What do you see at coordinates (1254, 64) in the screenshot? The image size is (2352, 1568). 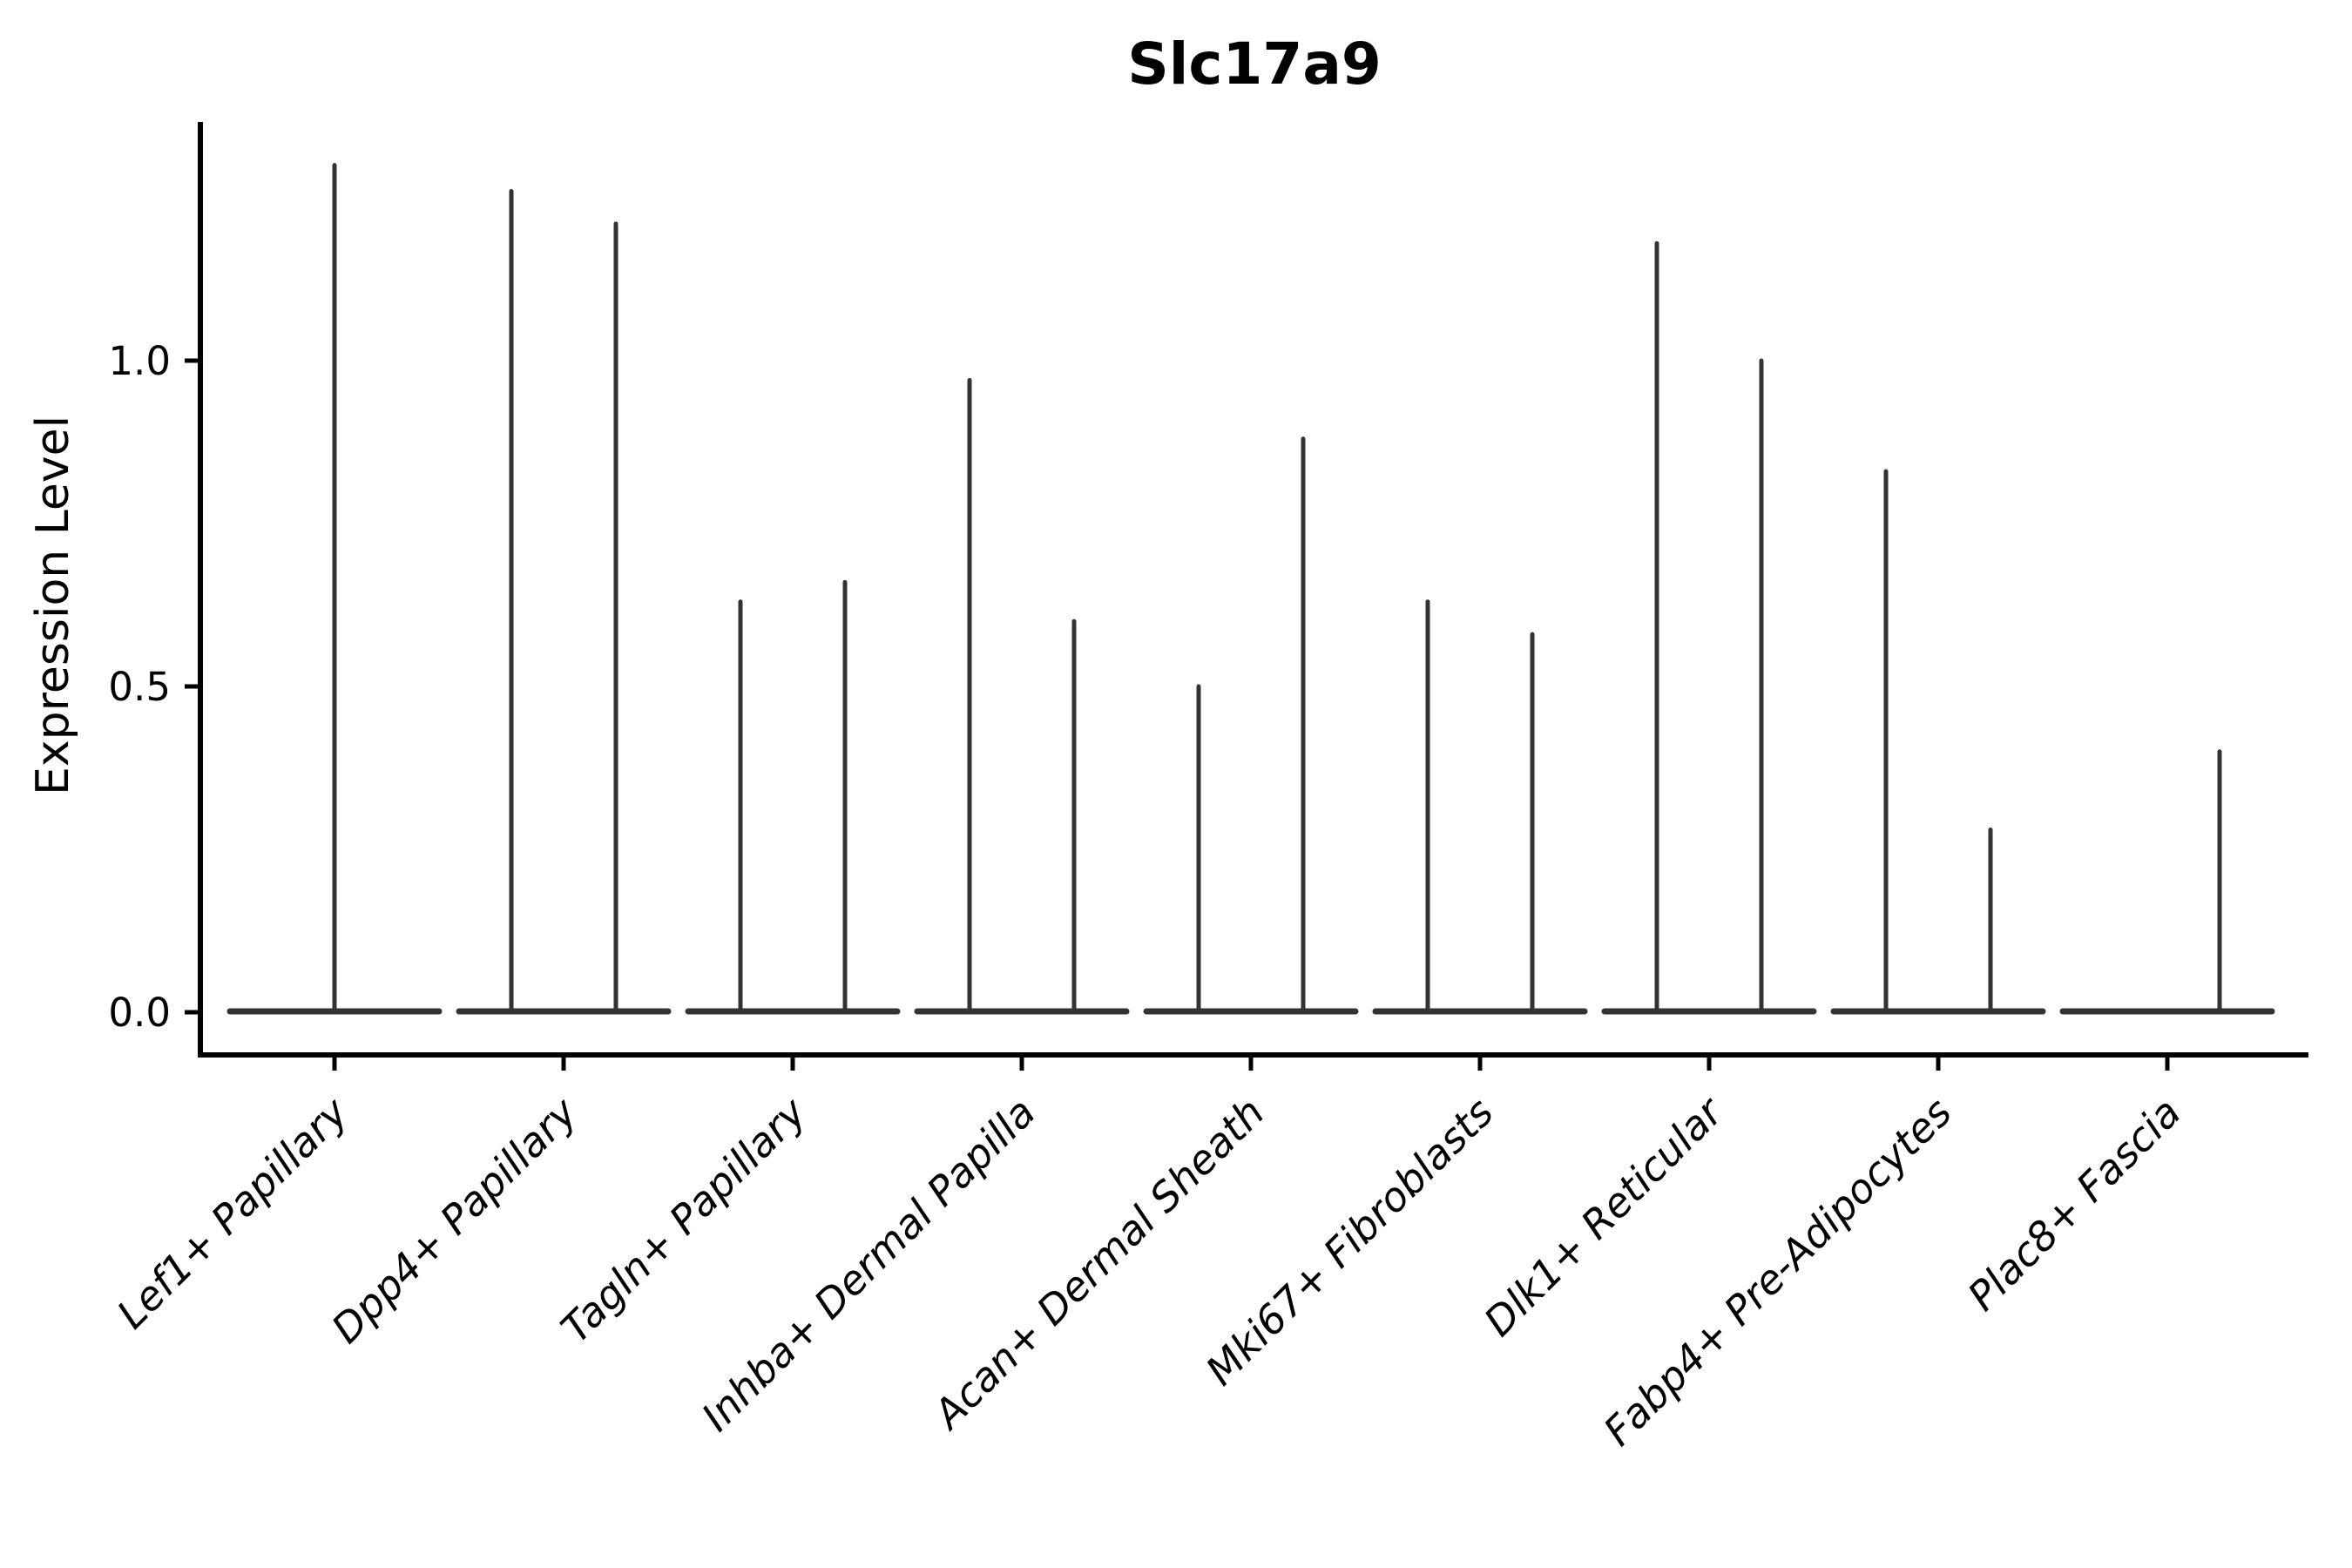 I see `chart-title: Slc17a9` at bounding box center [1254, 64].